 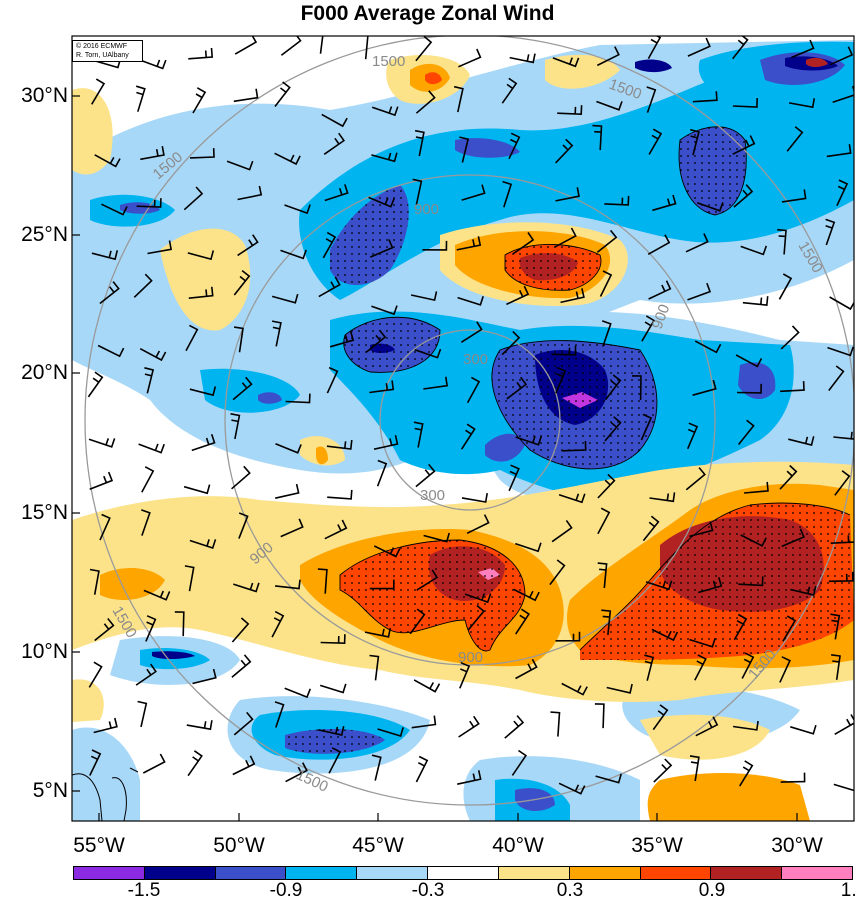 What do you see at coordinates (470, 657) in the screenshot?
I see `ring-label: 900` at bounding box center [470, 657].